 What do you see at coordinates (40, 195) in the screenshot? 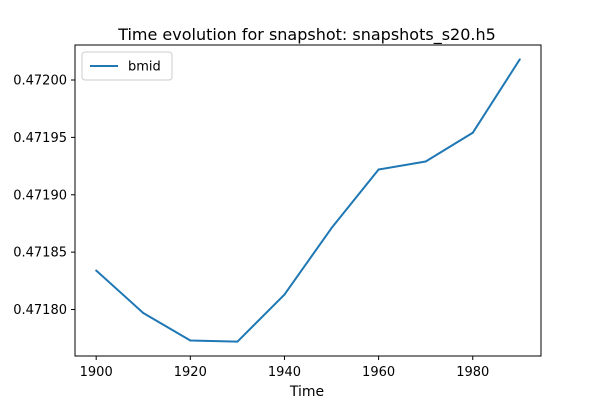
I see `y-tick-label: 0.47190` at bounding box center [40, 195].